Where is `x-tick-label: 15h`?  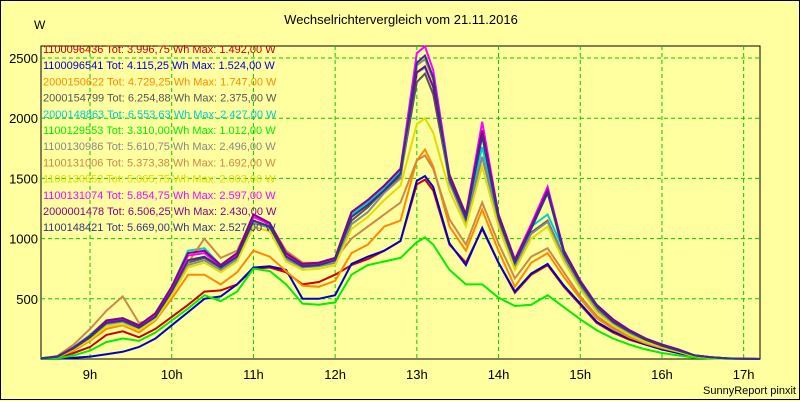
x-tick-label: 15h is located at coordinates (580, 374).